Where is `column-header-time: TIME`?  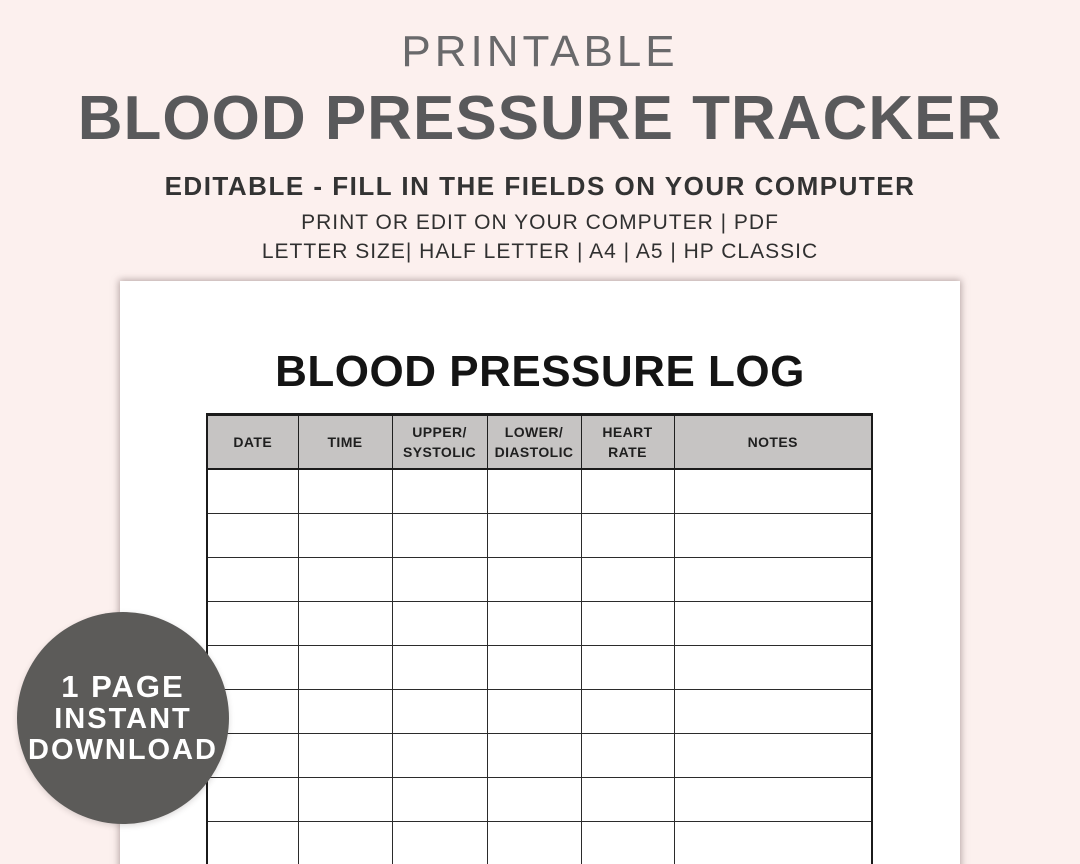 column-header-time: TIME is located at coordinates (345, 442).